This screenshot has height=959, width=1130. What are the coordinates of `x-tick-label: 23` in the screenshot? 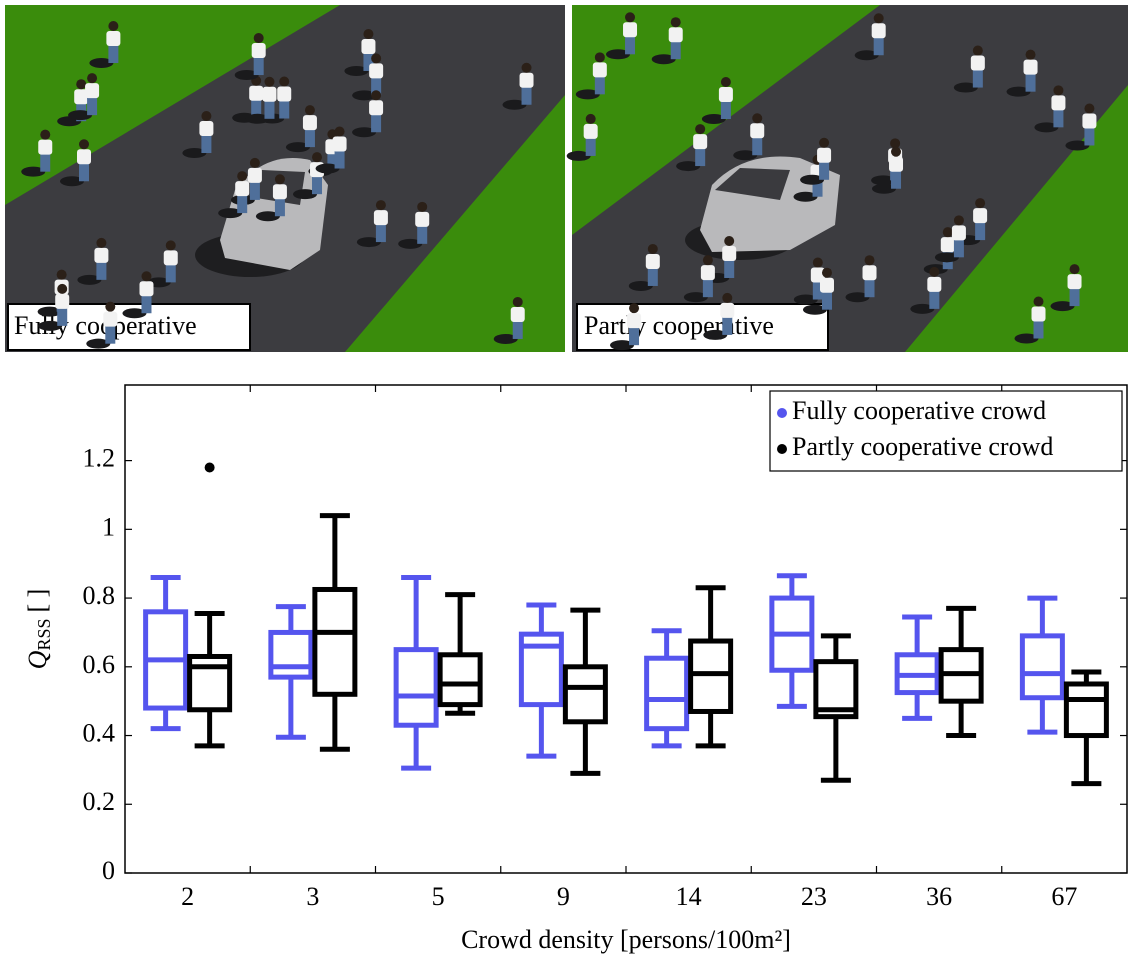 It's located at (814, 896).